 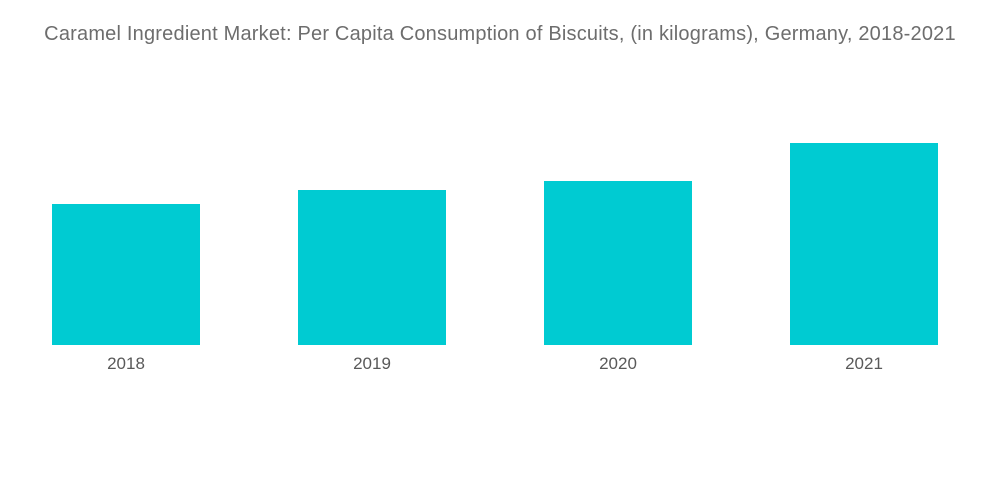 I want to click on x-axis-label-2020: 2020, so click(x=618, y=363).